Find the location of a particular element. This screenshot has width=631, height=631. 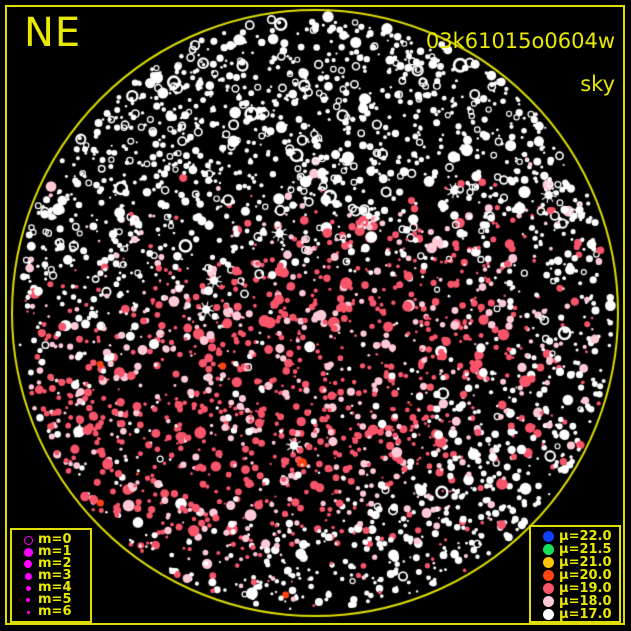

magnitude-legend-row: m=5 is located at coordinates (51, 599).